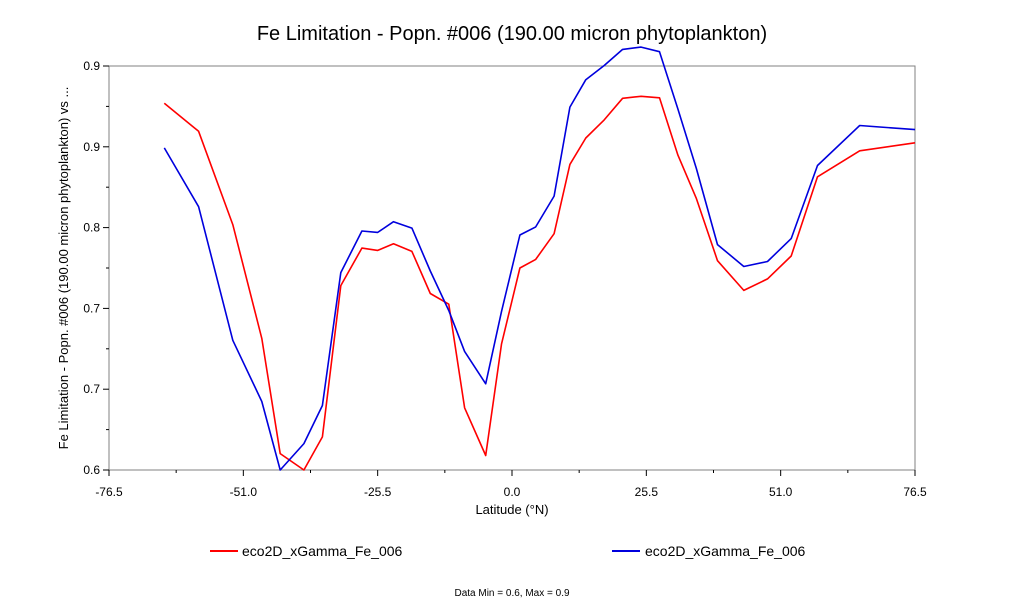 The image size is (1024, 608). What do you see at coordinates (508, 551) in the screenshot?
I see `legend: eco2D_xGamma_Fe_006 eco2D_xGamma_Fe_006` at bounding box center [508, 551].